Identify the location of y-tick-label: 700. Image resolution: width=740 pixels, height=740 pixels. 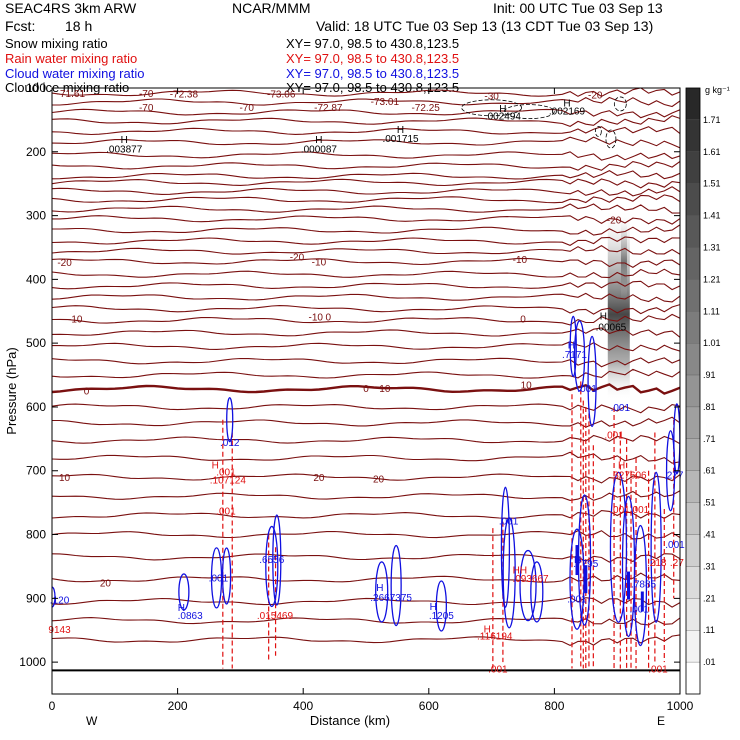
(36, 471).